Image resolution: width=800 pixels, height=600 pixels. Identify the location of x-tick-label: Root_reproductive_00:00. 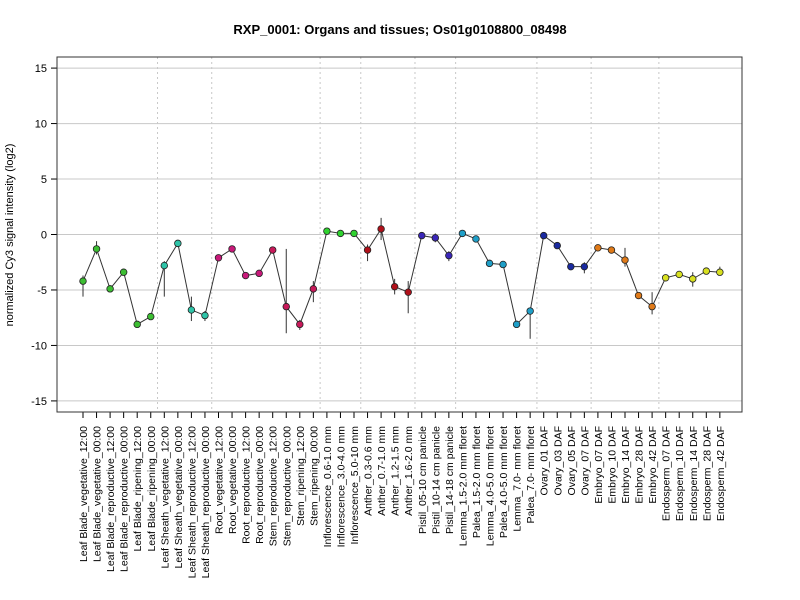
(260, 485).